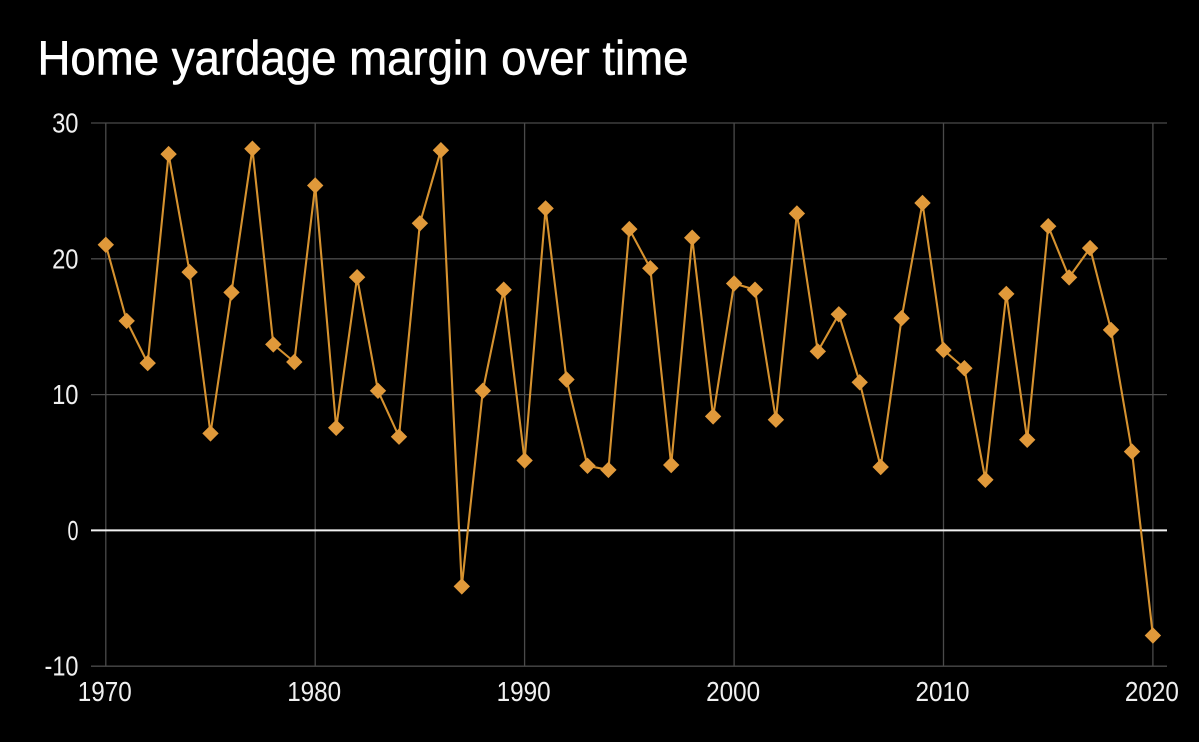 The height and width of the screenshot is (742, 1199). Describe the element at coordinates (73, 530) in the screenshot. I see `svg-text: 0` at that location.